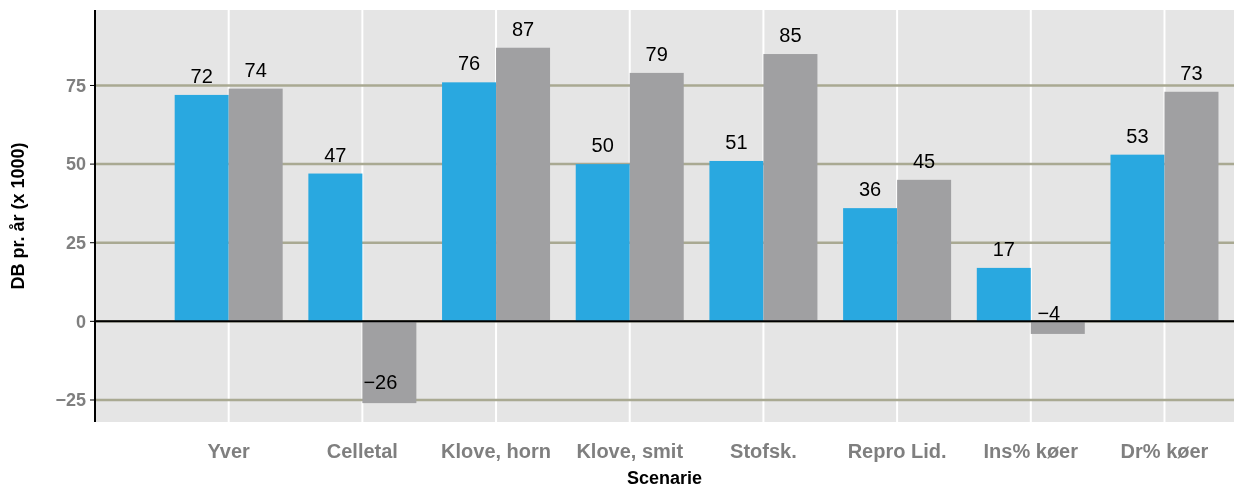 The width and height of the screenshot is (1234, 492). I want to click on y-axis-title: DB pr. år (x 1000), so click(18, 216).